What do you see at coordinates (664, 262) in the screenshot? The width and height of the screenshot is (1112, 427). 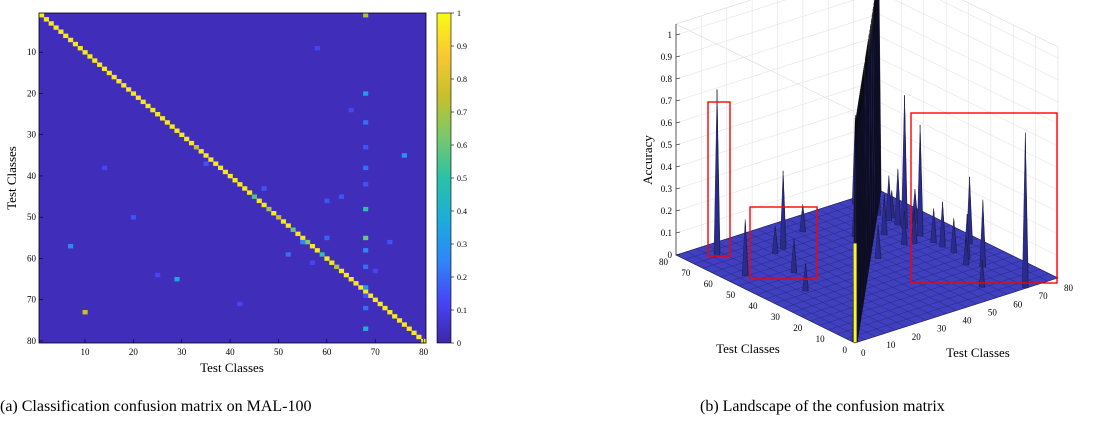 I see `landscape-left-tick-label: 80` at bounding box center [664, 262].